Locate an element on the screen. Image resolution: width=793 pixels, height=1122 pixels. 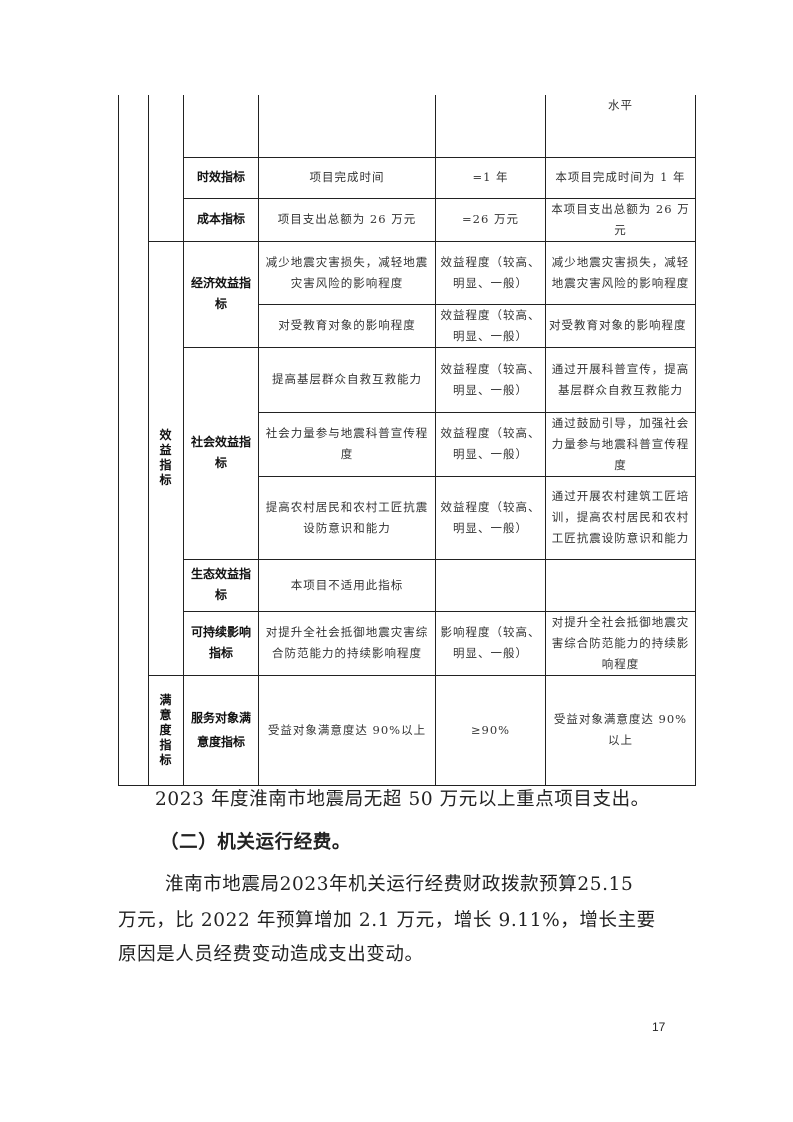
cost-label: 成本指标 is located at coordinates (221, 219).